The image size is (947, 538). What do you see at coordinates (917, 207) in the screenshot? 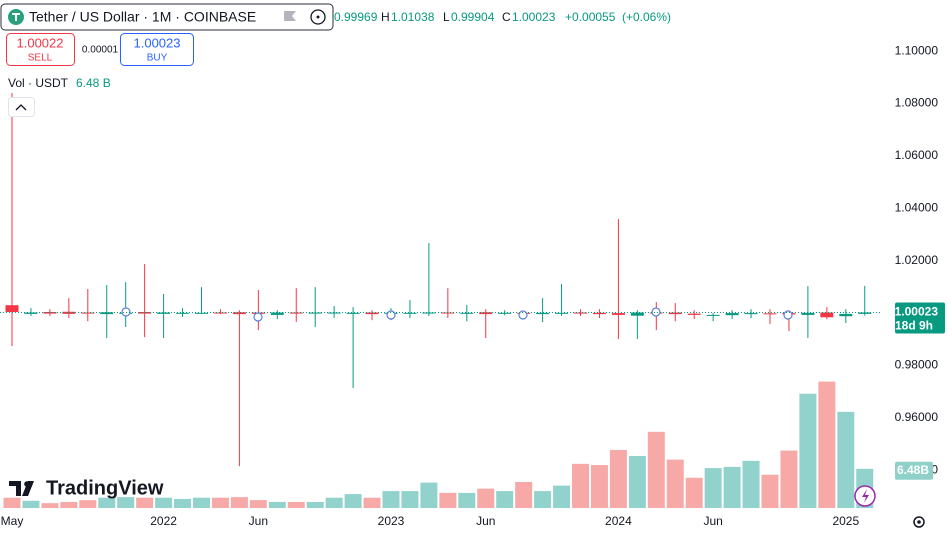
I see `y-tick-label: 1.04000` at bounding box center [917, 207].